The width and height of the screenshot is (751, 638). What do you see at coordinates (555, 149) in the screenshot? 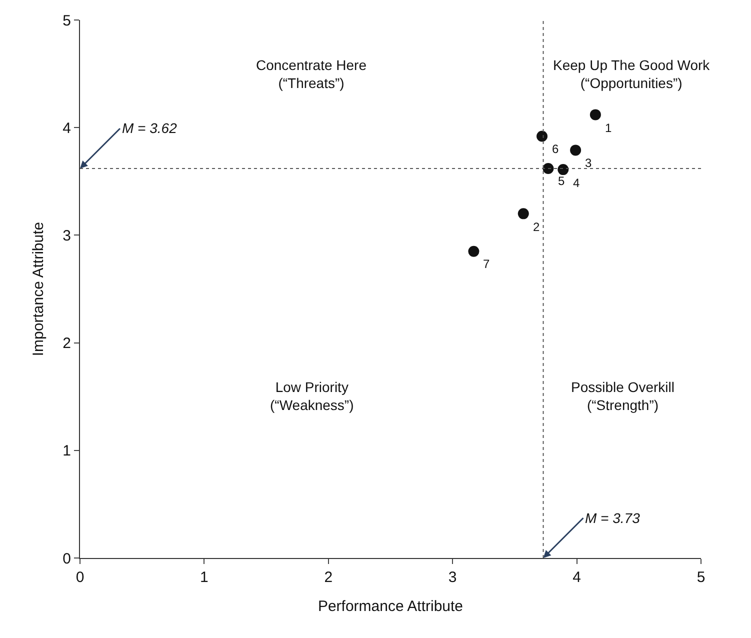
I see `annotation: 6` at bounding box center [555, 149].